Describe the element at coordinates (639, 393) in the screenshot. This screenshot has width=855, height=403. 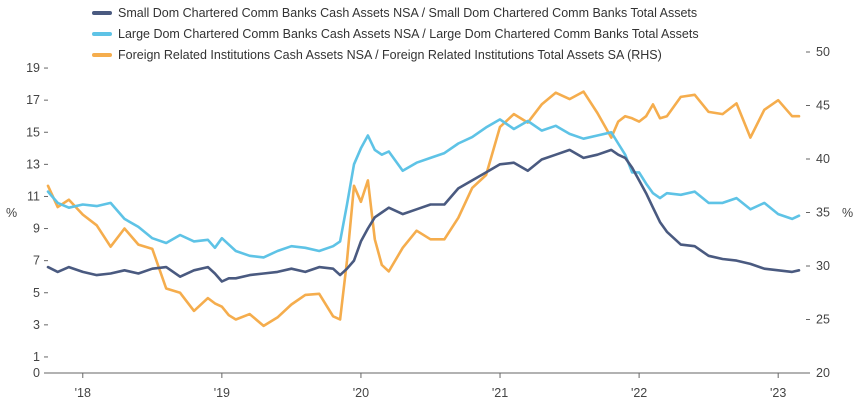
I see `x-tick-label: '22` at that location.